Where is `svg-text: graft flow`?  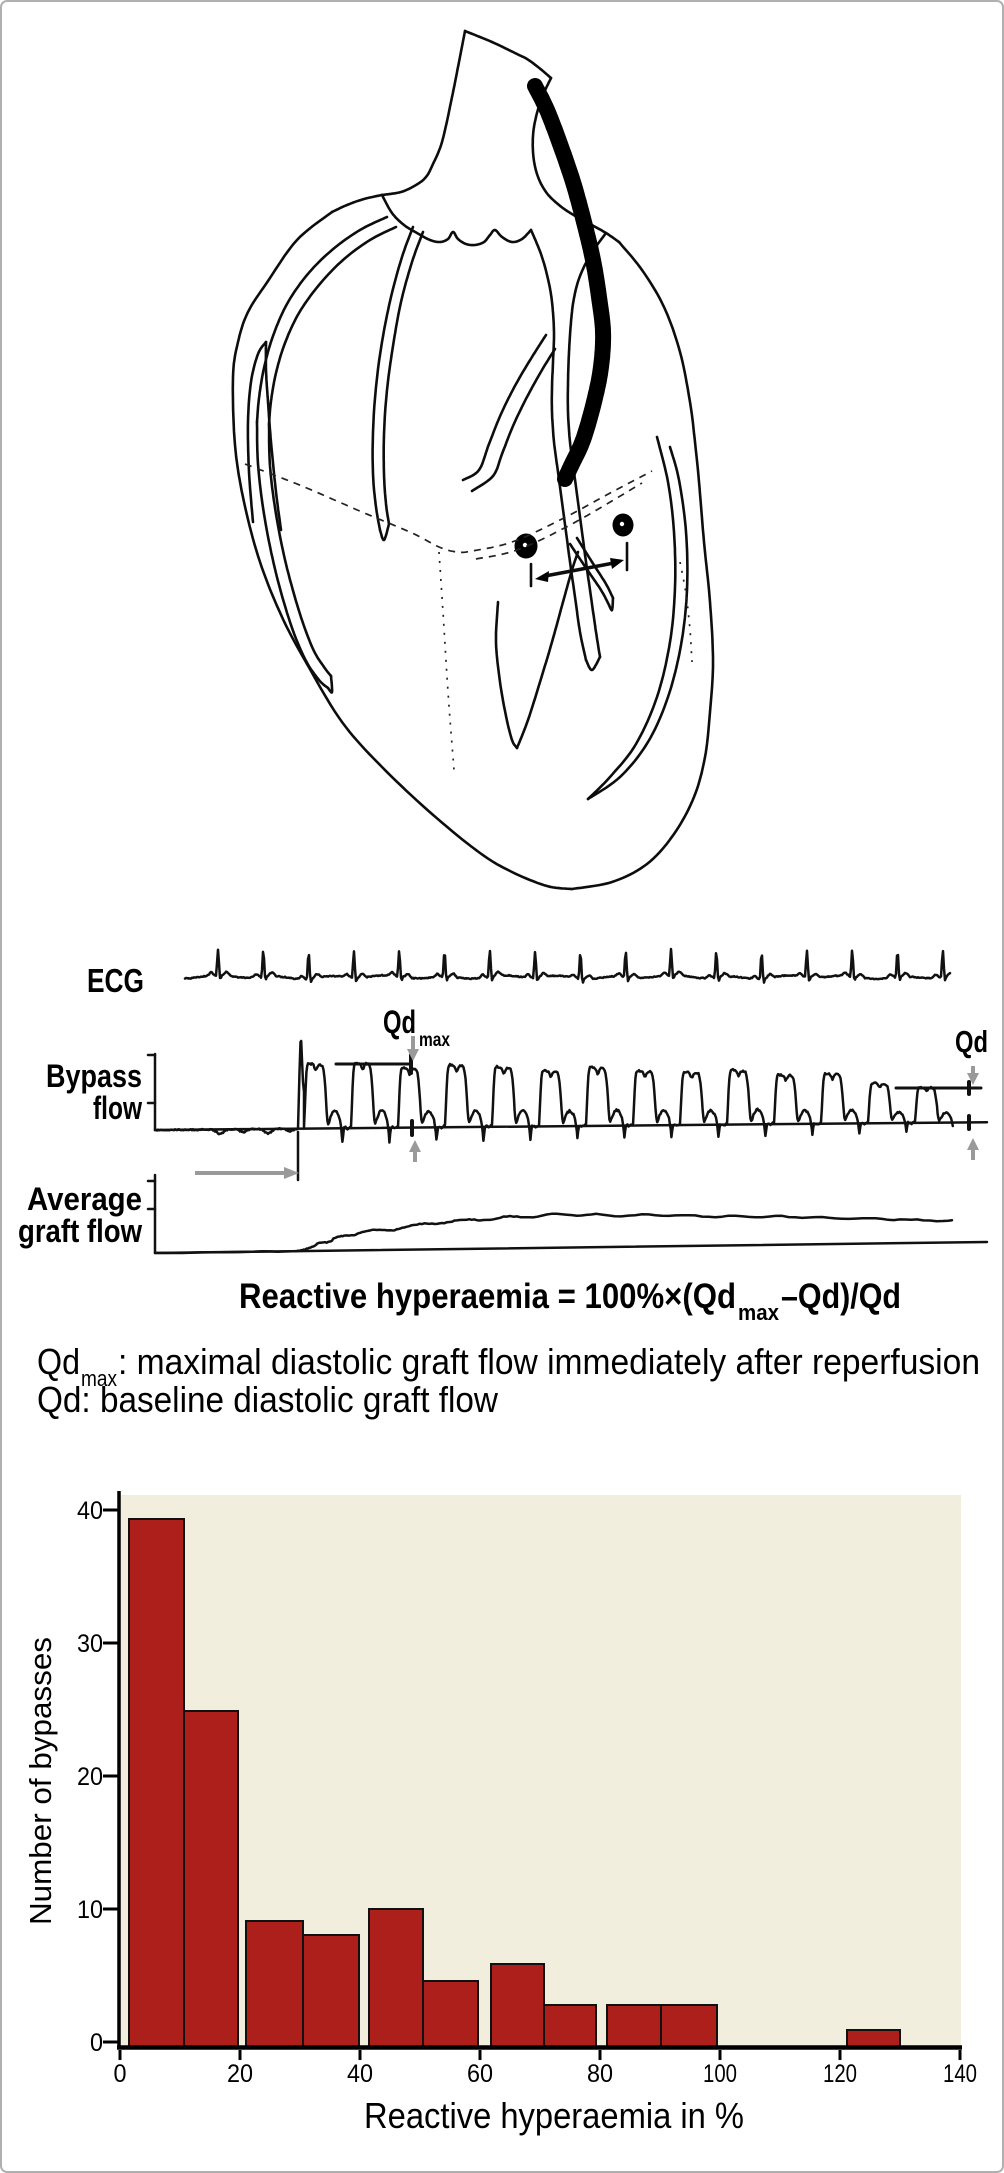 svg-text: graft flow is located at coordinates (80, 1231).